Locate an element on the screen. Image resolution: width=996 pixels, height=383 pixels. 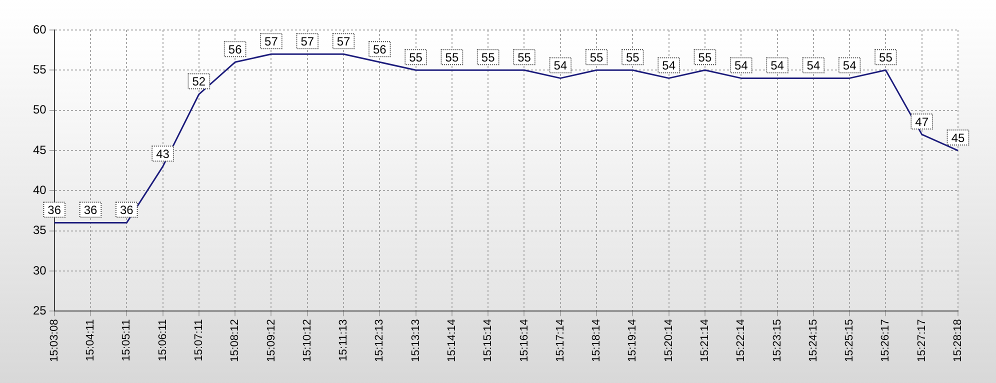
y-tick-label: 35 is located at coordinates (39, 230).